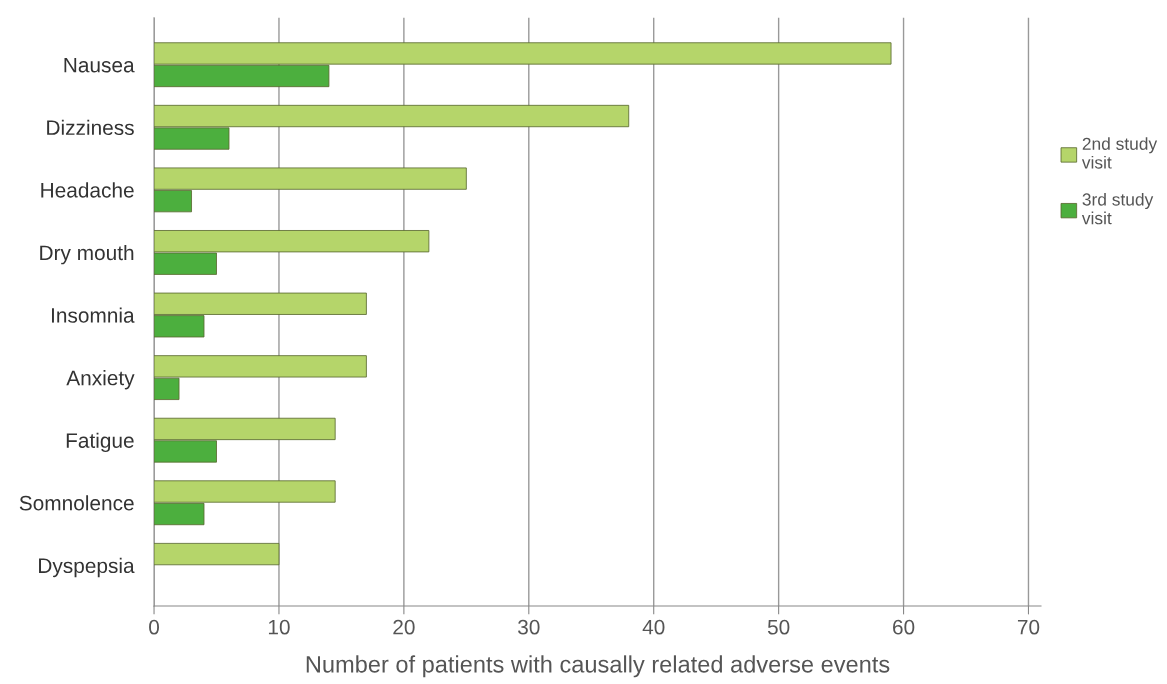  Describe the element at coordinates (1119, 153) in the screenshot. I see `legend-label: 2nd study visit` at that location.